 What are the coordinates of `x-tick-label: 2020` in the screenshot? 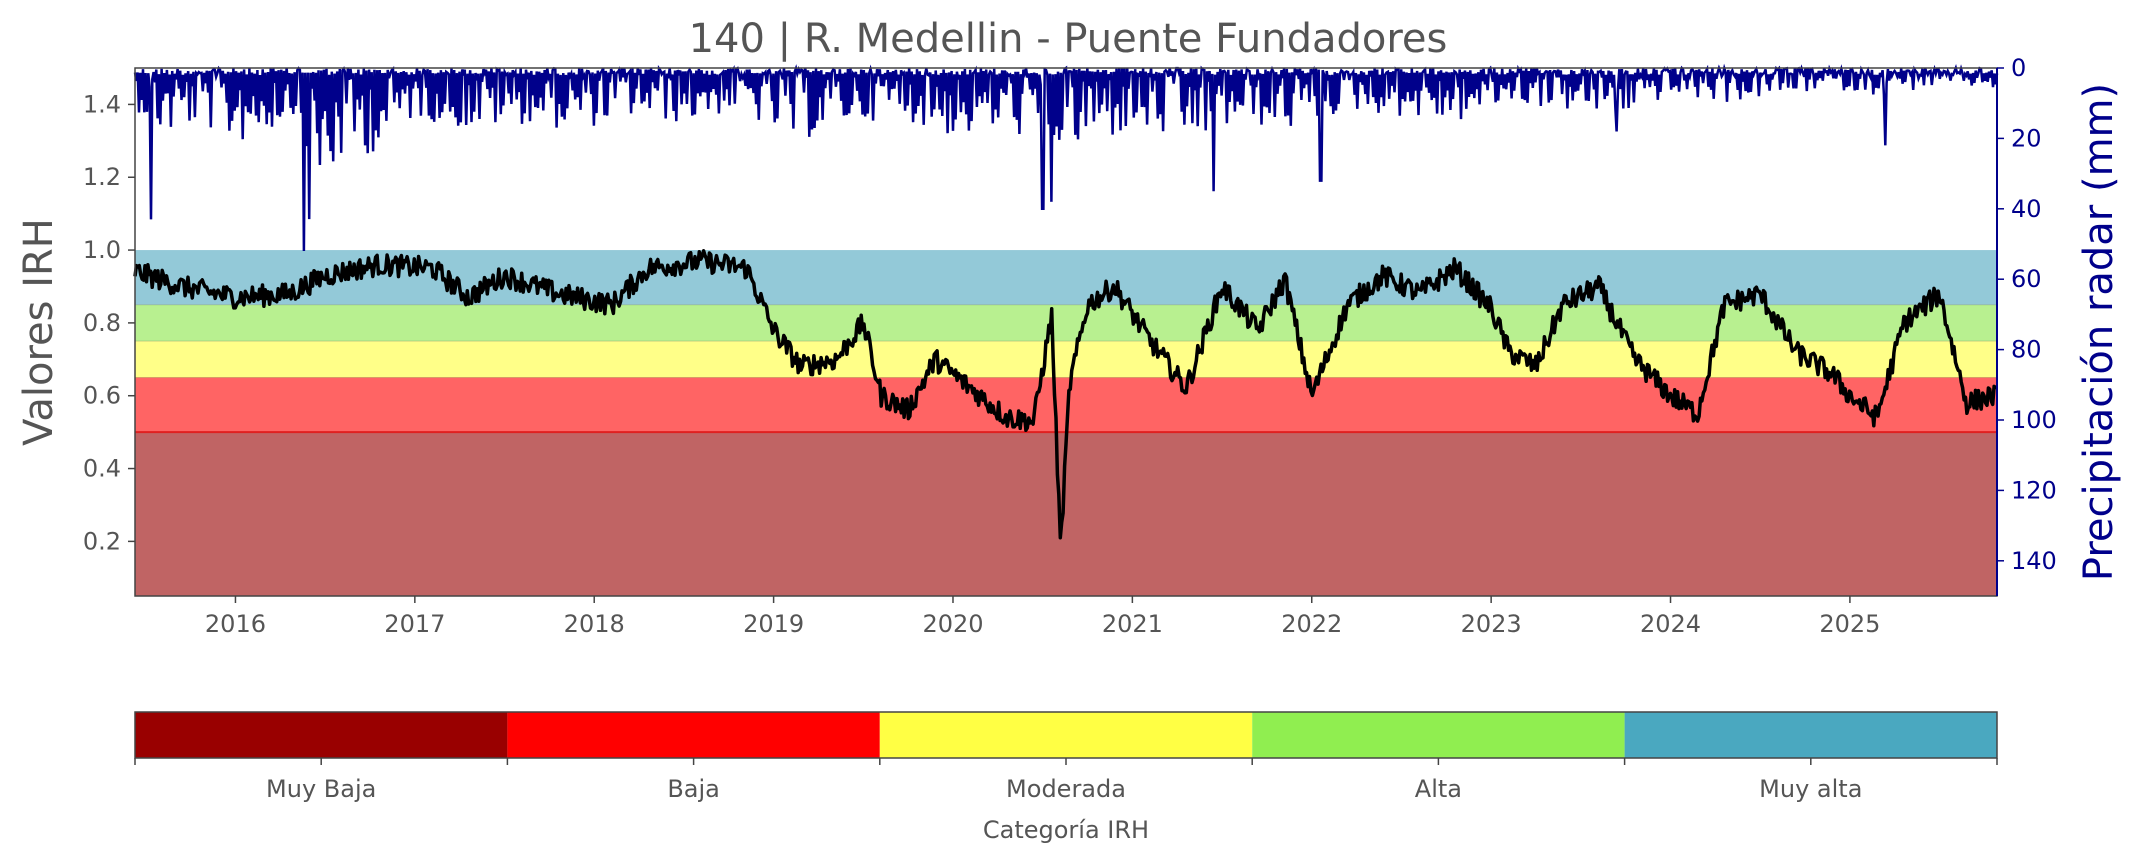 It's located at (952, 624).